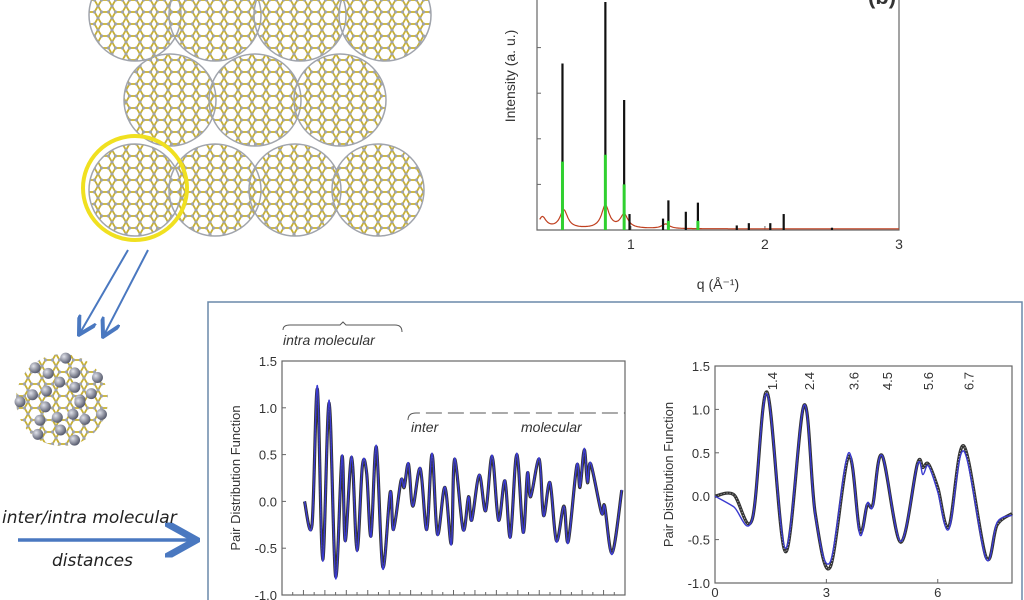 This screenshot has height=600, width=1024. I want to click on annotation-molecular: molecular, so click(552, 427).